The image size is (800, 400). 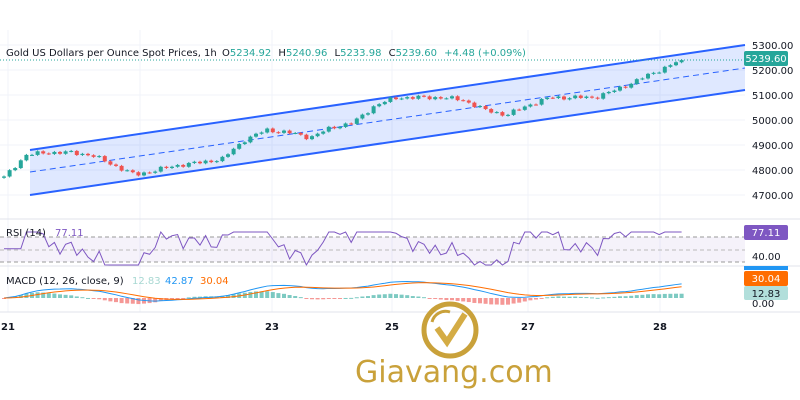 What do you see at coordinates (766, 257) in the screenshot?
I see `rsi-axis-label: 40.00` at bounding box center [766, 257].